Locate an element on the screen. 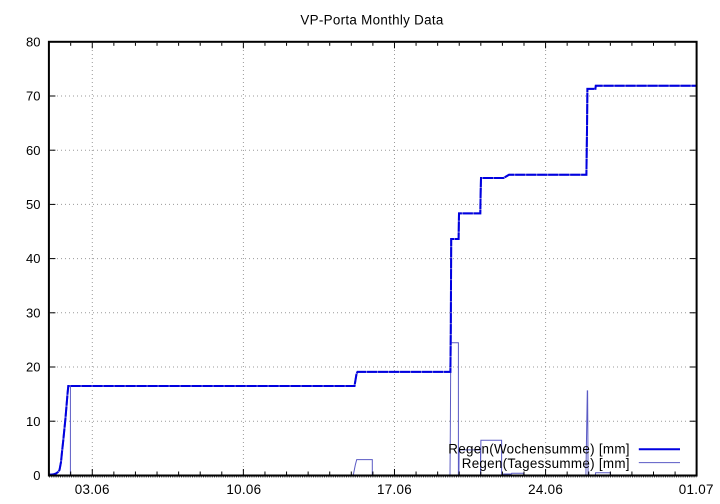 This screenshot has height=504, width=720. svg-text: 50 is located at coordinates (33, 204).